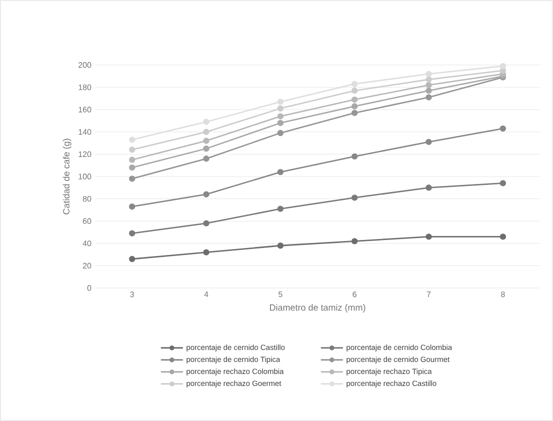  Describe the element at coordinates (132, 295) in the screenshot. I see `x-tick-label: 3` at that location.